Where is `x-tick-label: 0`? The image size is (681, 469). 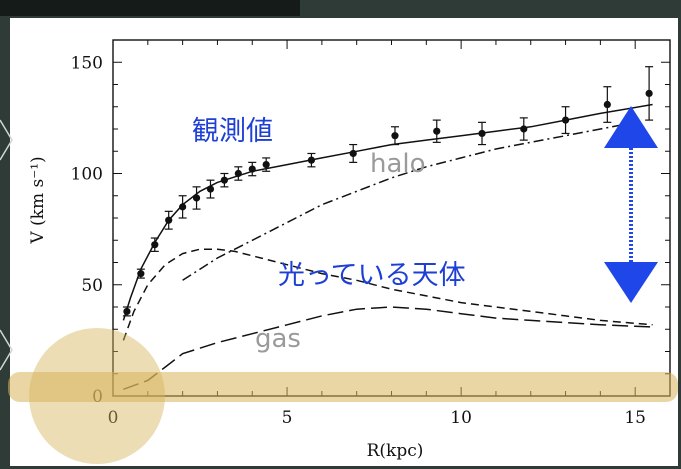
x-tick-label: 0 is located at coordinates (113, 418).